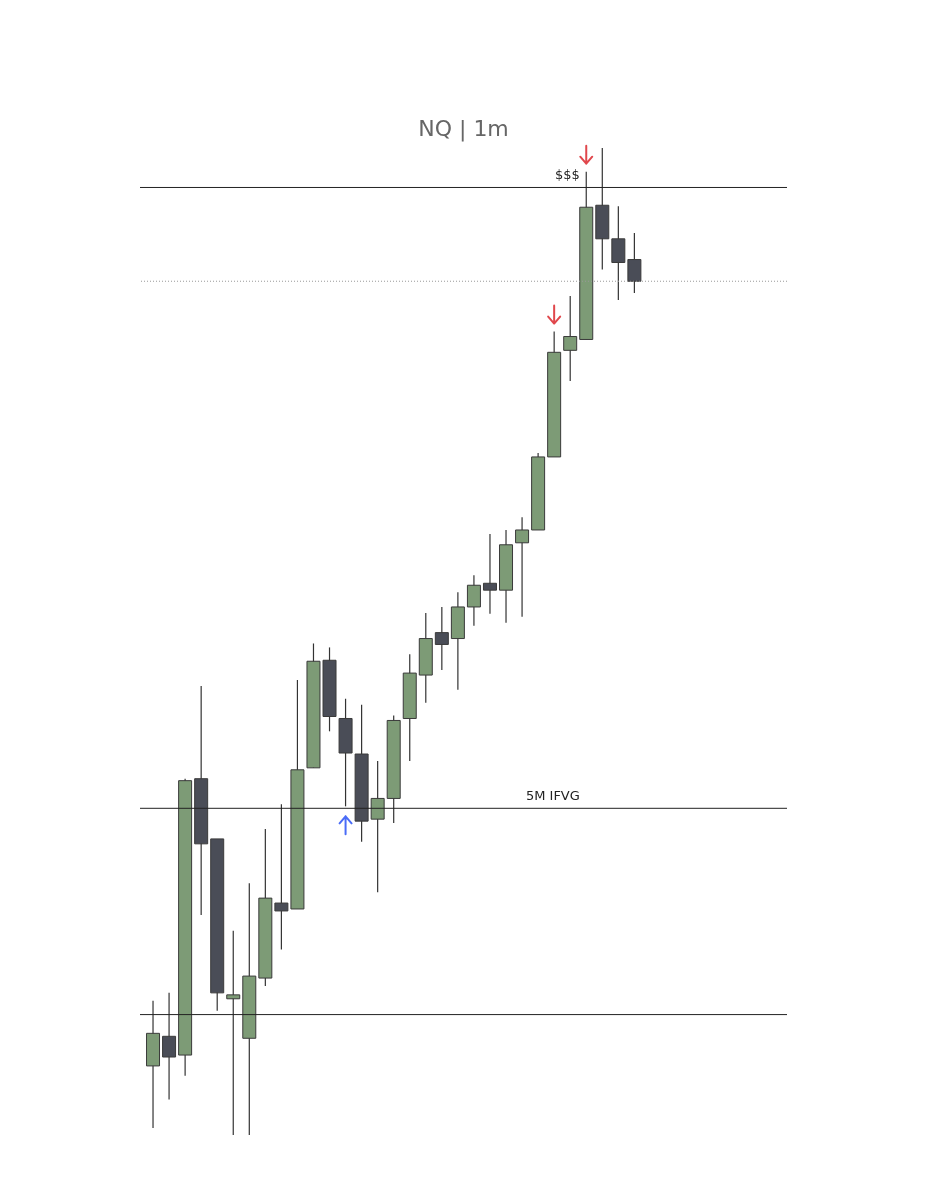 This screenshot has height=1200, width=927. Describe the element at coordinates (463, 129) in the screenshot. I see `chart-title: NQ | 1m` at that location.